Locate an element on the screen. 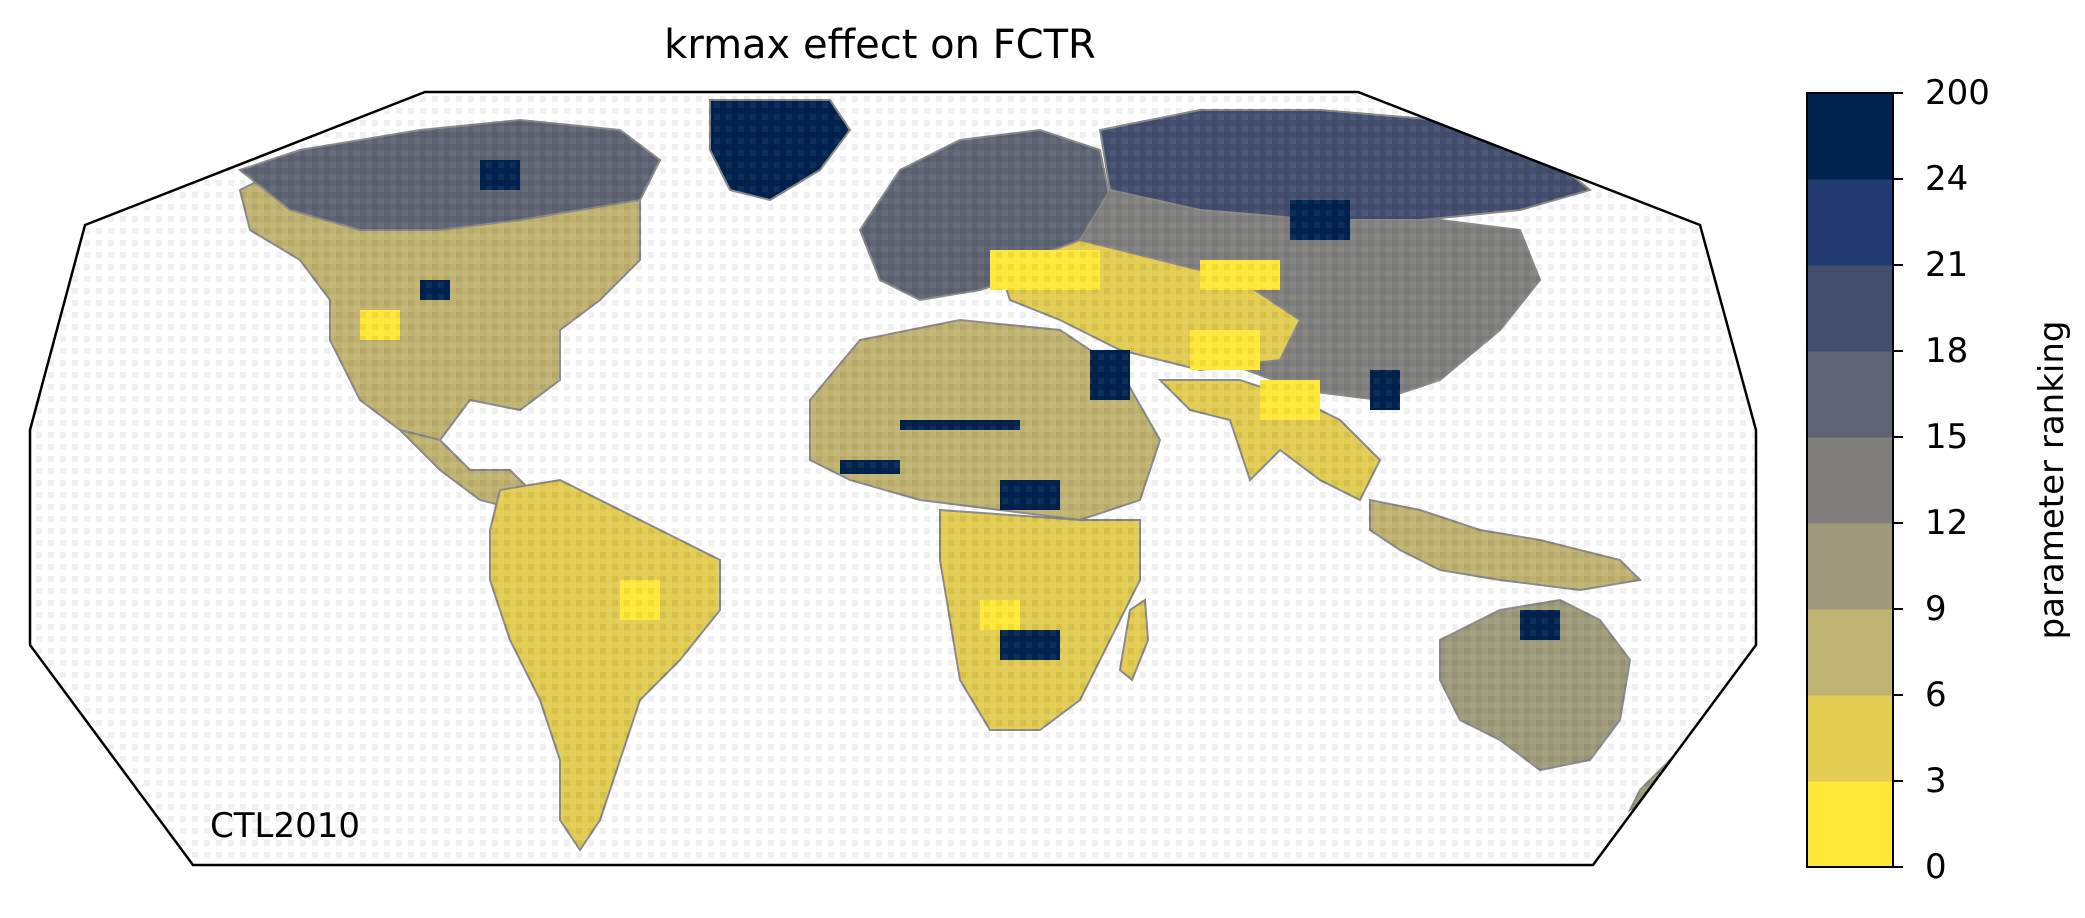 The width and height of the screenshot is (2085, 918). colorbar-tick-label: 18 is located at coordinates (1947, 351).